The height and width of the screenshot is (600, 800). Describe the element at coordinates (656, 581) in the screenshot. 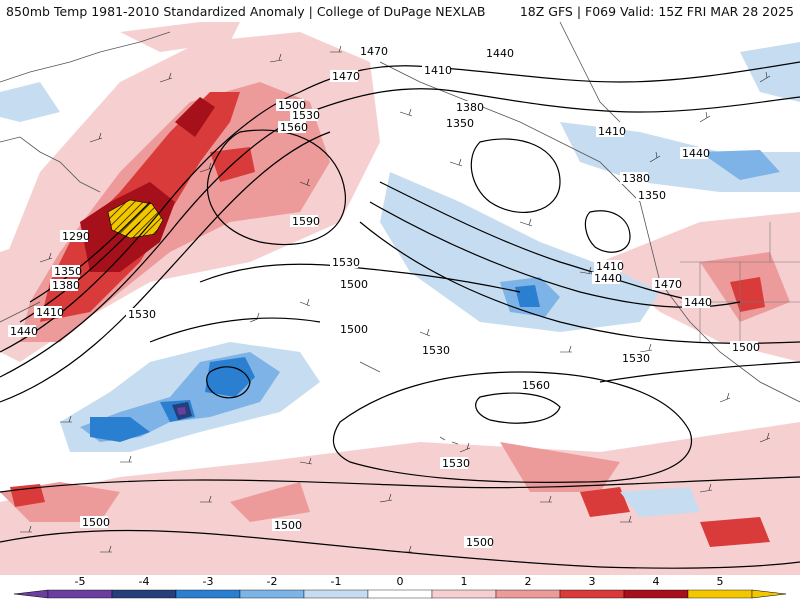

I see `colorbar-tick-label: 4` at that location.